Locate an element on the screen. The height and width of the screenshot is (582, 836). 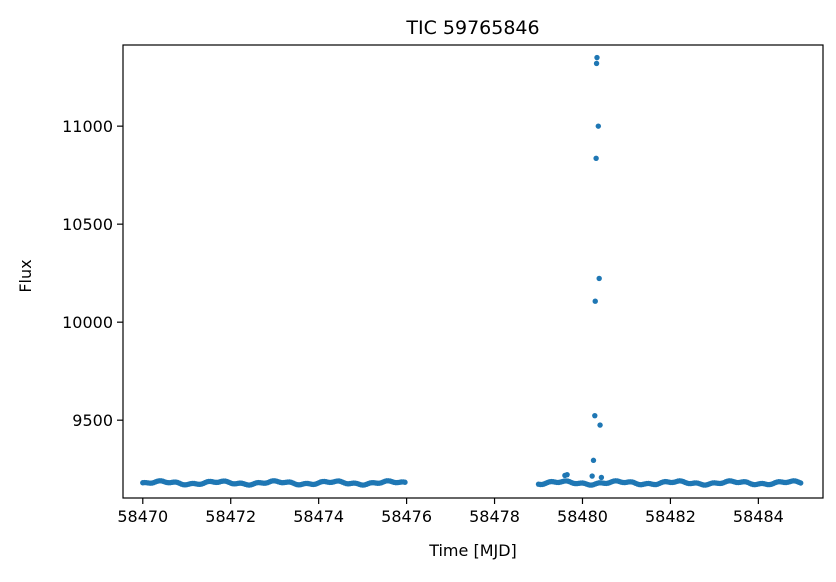
y-tick-label: 11000 is located at coordinates (87, 126).